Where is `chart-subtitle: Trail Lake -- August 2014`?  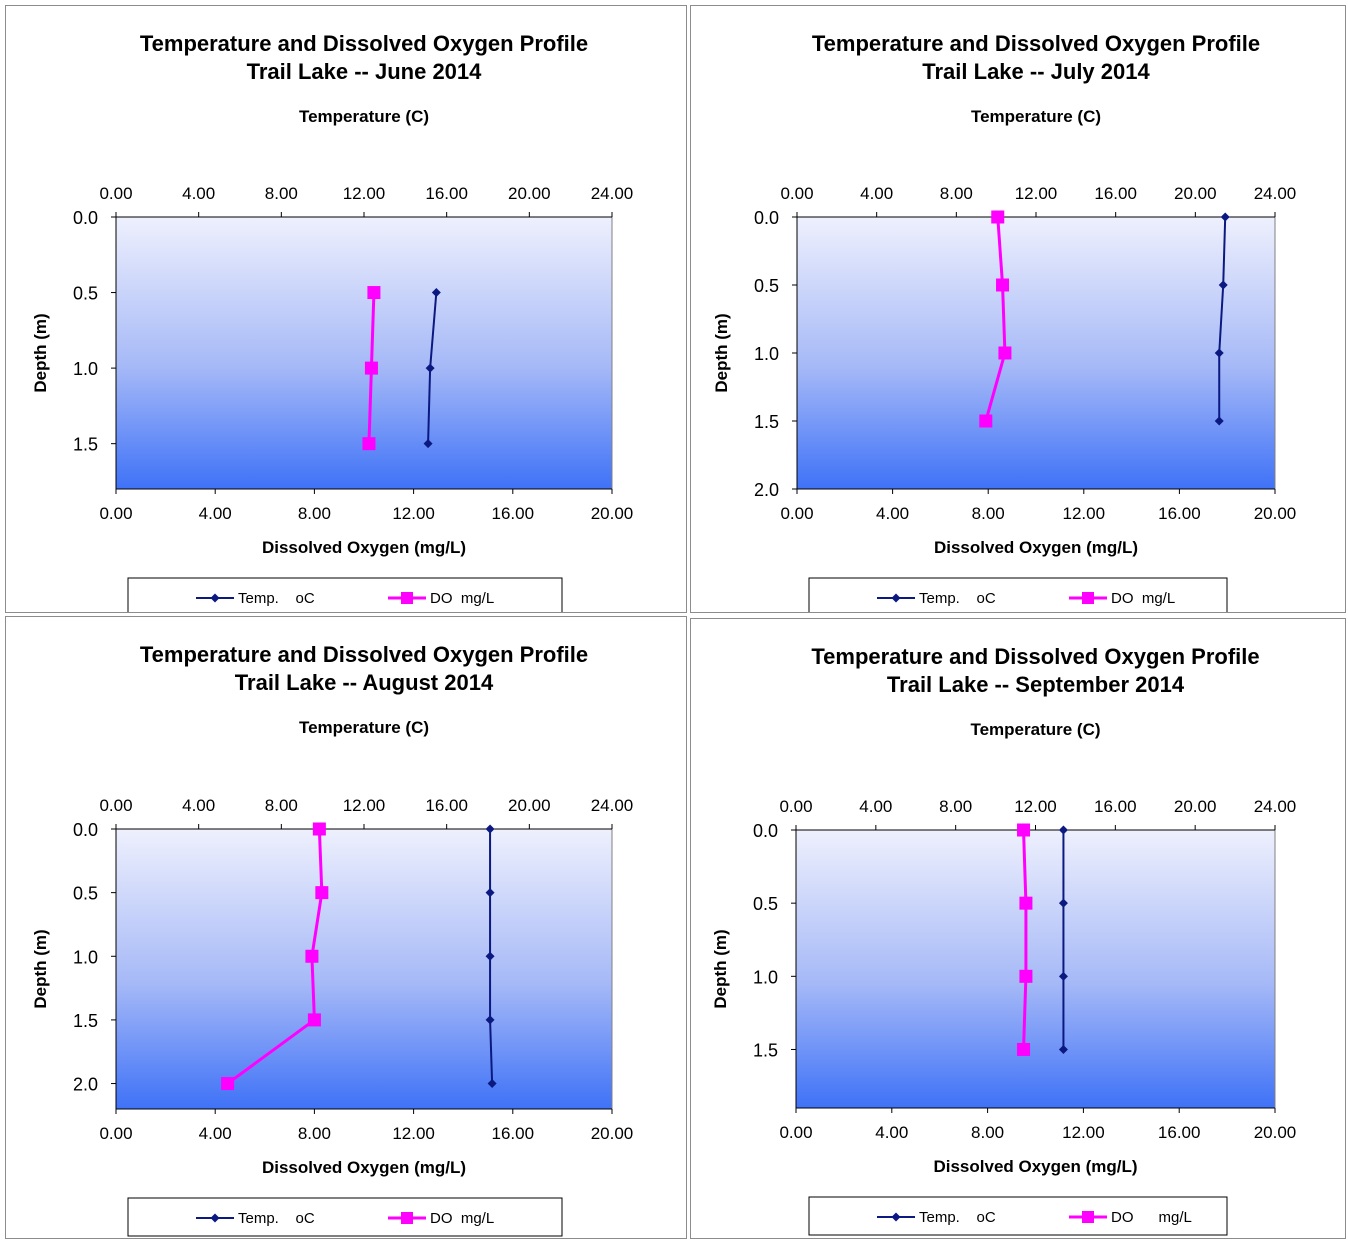 chart-subtitle: Trail Lake -- August 2014 is located at coordinates (364, 682).